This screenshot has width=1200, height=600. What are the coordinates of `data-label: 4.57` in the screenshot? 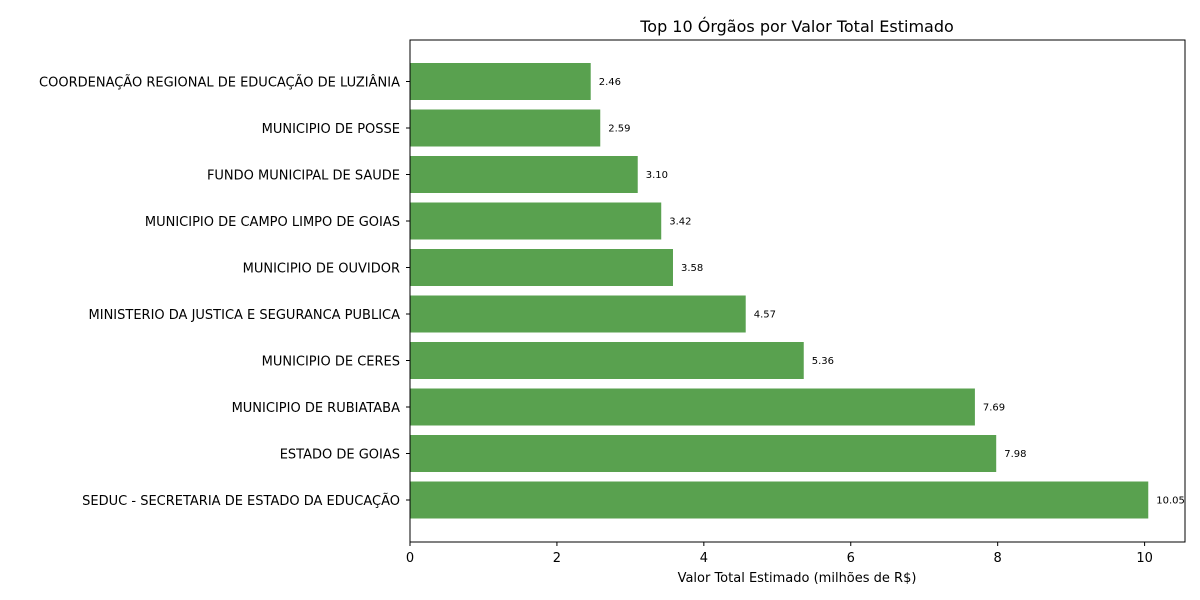 It's located at (765, 315).